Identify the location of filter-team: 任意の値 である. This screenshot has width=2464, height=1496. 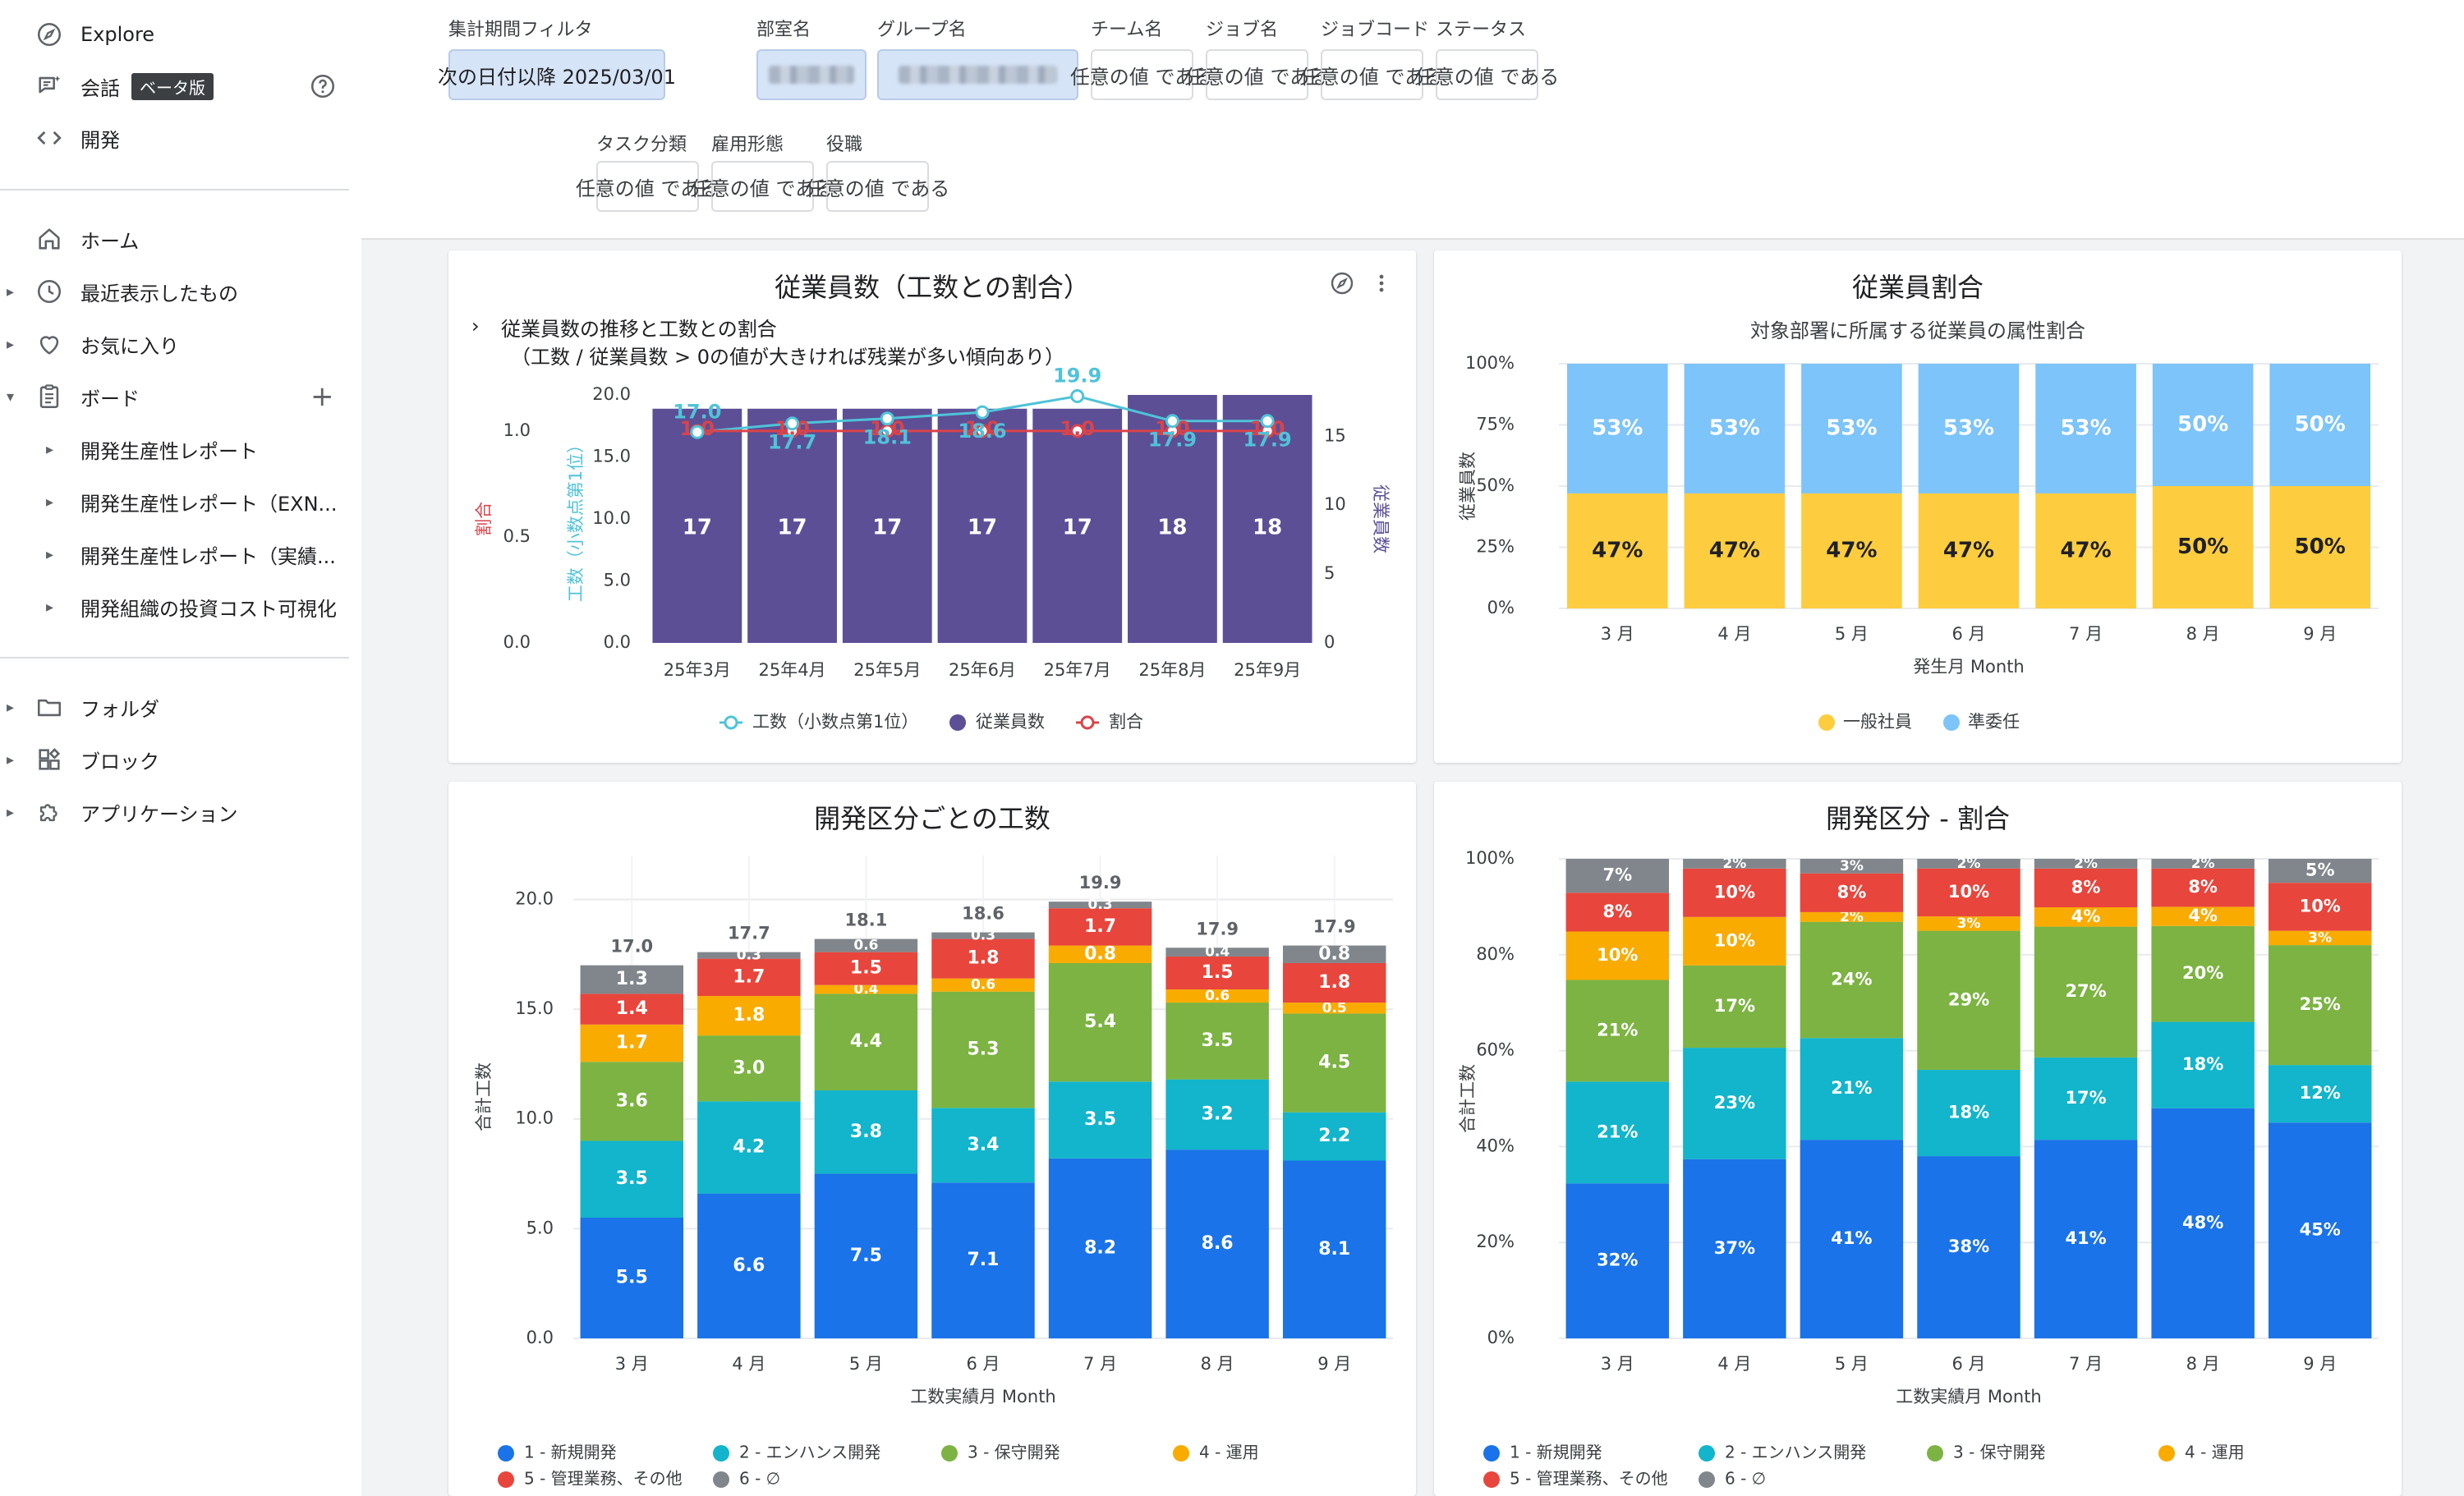
(1142, 75).